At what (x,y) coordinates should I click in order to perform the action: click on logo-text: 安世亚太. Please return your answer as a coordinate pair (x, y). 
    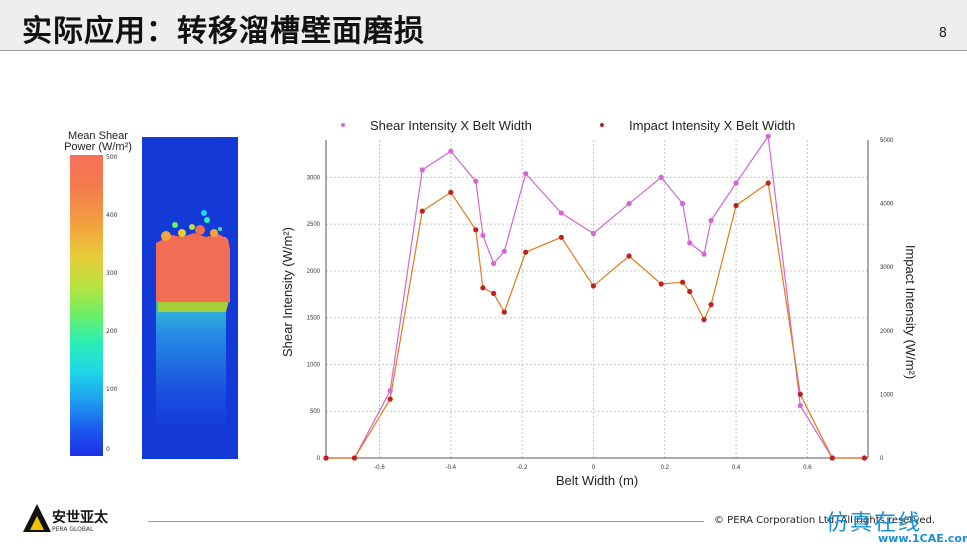
    Looking at the image, I should click on (80, 518).